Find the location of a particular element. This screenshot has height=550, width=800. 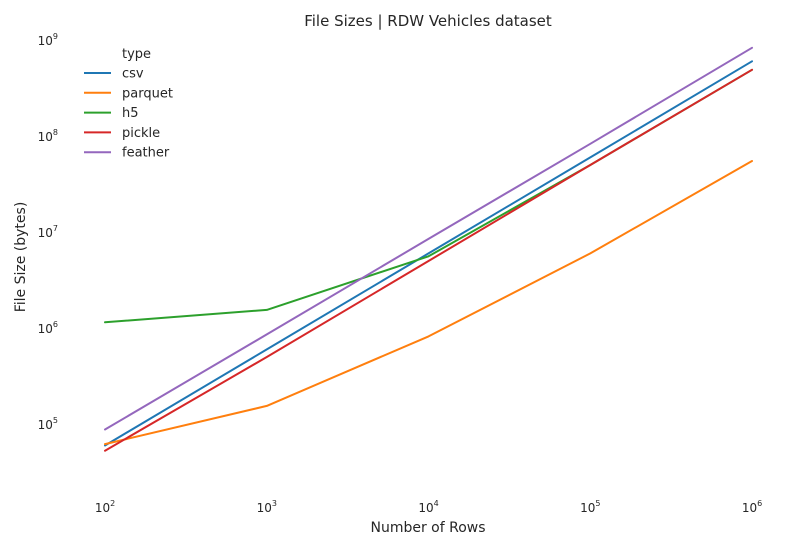

legend-label-pickle: pickle is located at coordinates (141, 133).